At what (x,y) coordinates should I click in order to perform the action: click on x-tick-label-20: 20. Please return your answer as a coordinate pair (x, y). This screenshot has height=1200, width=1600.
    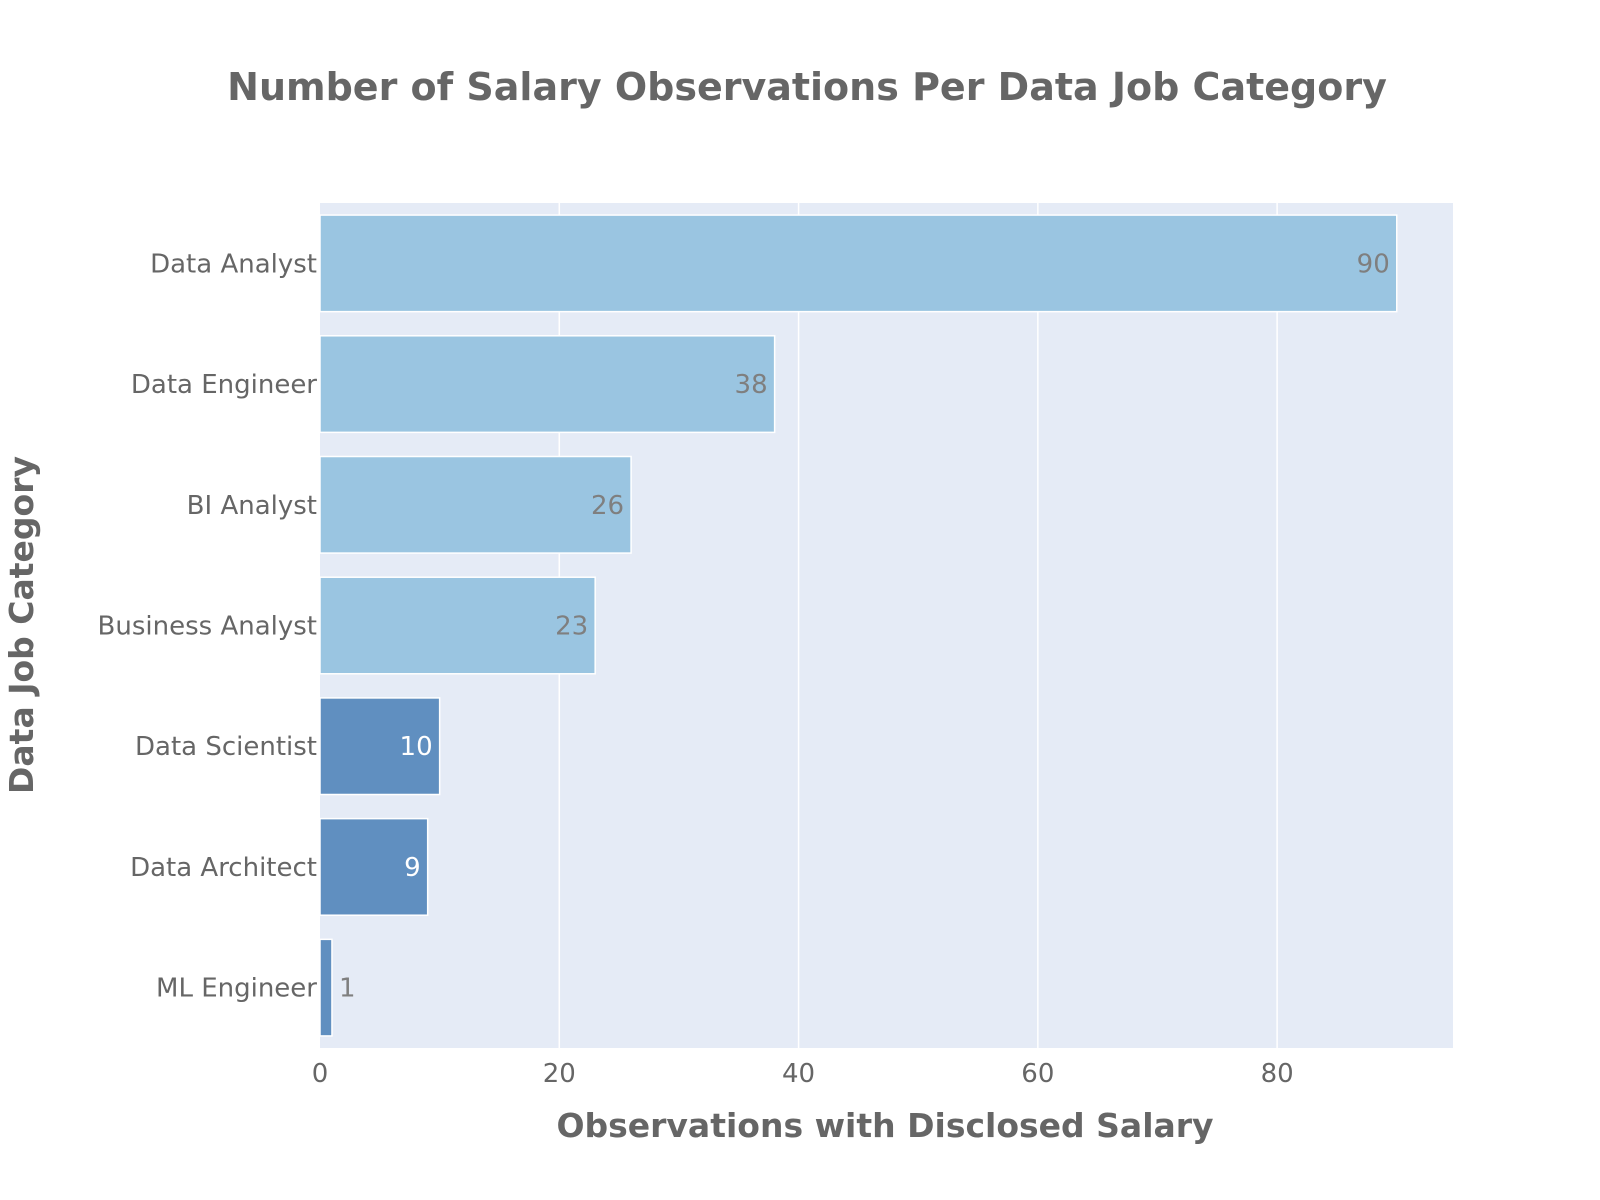
    Looking at the image, I should click on (559, 1074).